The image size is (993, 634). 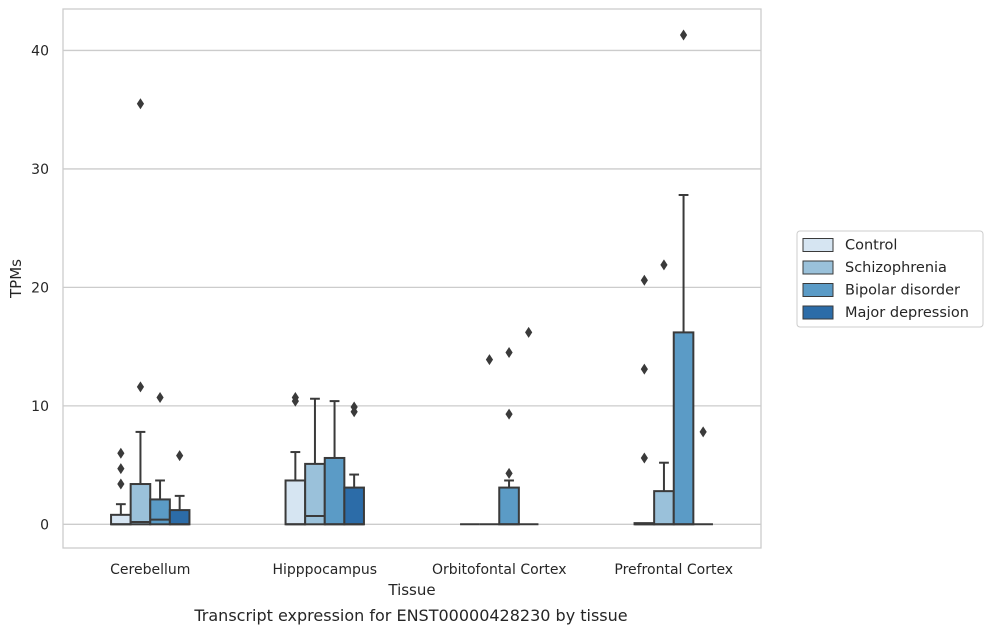 I want to click on y-tick-label: 30, so click(x=40, y=170).